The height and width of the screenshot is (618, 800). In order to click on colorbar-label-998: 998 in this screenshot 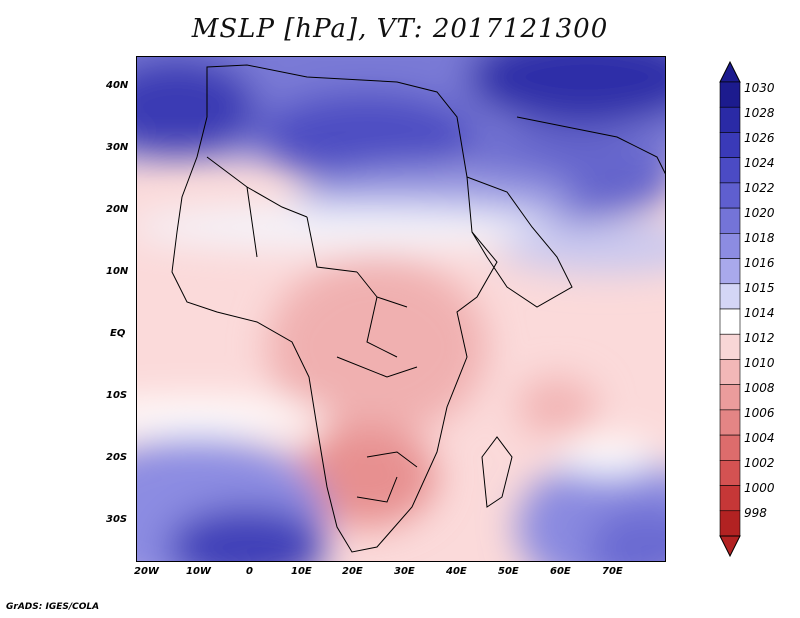, I will do `click(755, 513)`.